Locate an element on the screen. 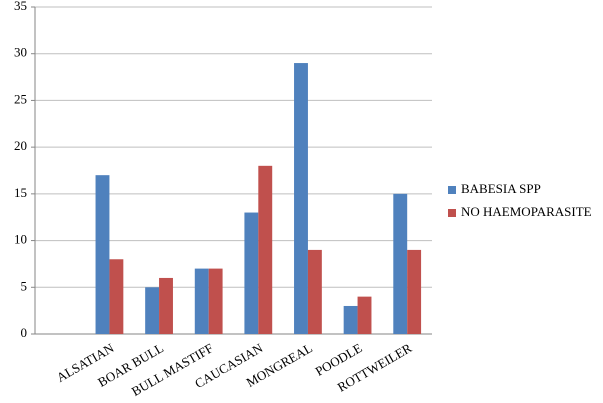 The image size is (603, 403). y-tick-label: 35 is located at coordinates (20, 6).